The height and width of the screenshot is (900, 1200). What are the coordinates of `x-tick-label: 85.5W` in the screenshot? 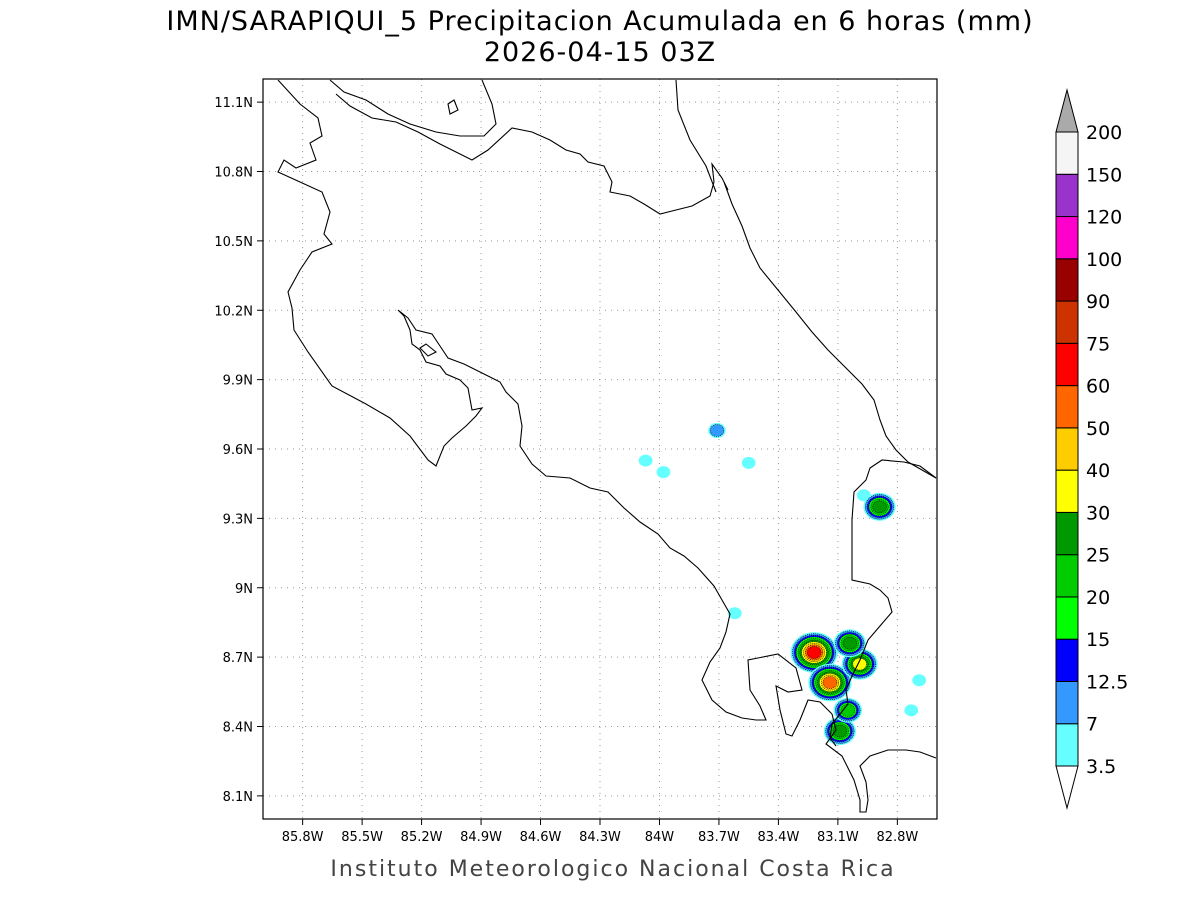 It's located at (362, 837).